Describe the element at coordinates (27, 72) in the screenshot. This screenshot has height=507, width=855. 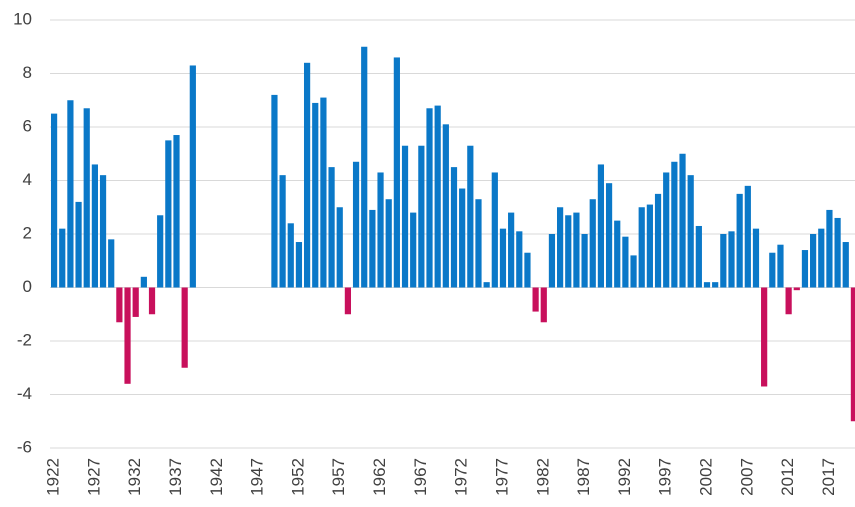
I see `y-tick-label: 8` at that location.